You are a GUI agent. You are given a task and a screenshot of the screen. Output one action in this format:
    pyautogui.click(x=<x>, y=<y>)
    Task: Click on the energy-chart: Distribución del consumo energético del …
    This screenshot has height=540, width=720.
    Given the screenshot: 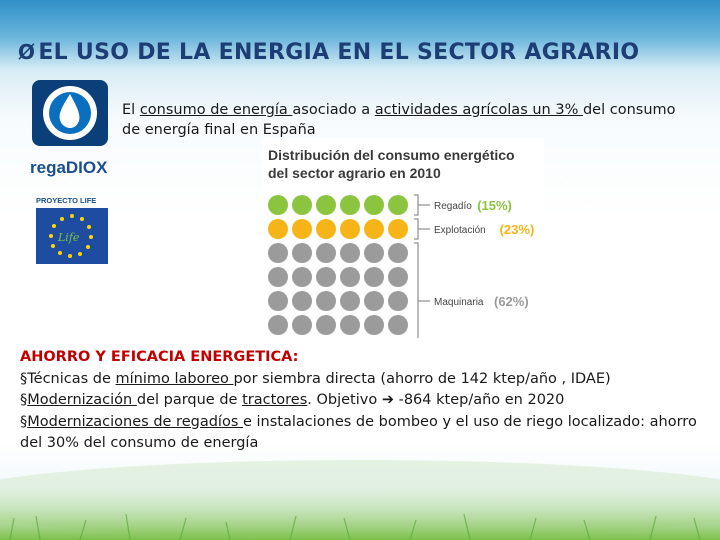 What is the action you would take?
    pyautogui.click(x=403, y=238)
    